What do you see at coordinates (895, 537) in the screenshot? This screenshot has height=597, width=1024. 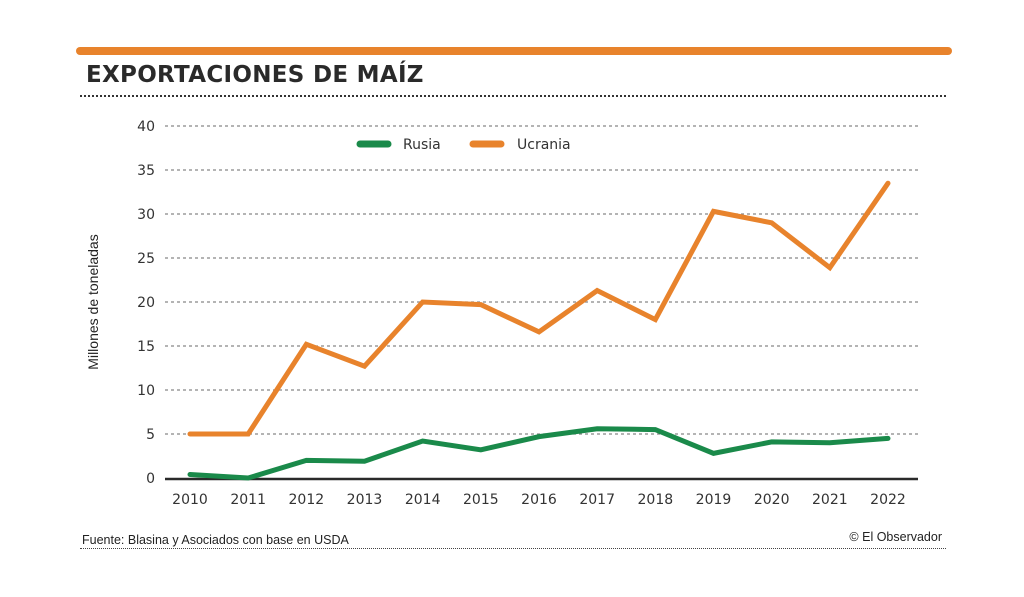 I see `credit-note: © El Observador` at bounding box center [895, 537].